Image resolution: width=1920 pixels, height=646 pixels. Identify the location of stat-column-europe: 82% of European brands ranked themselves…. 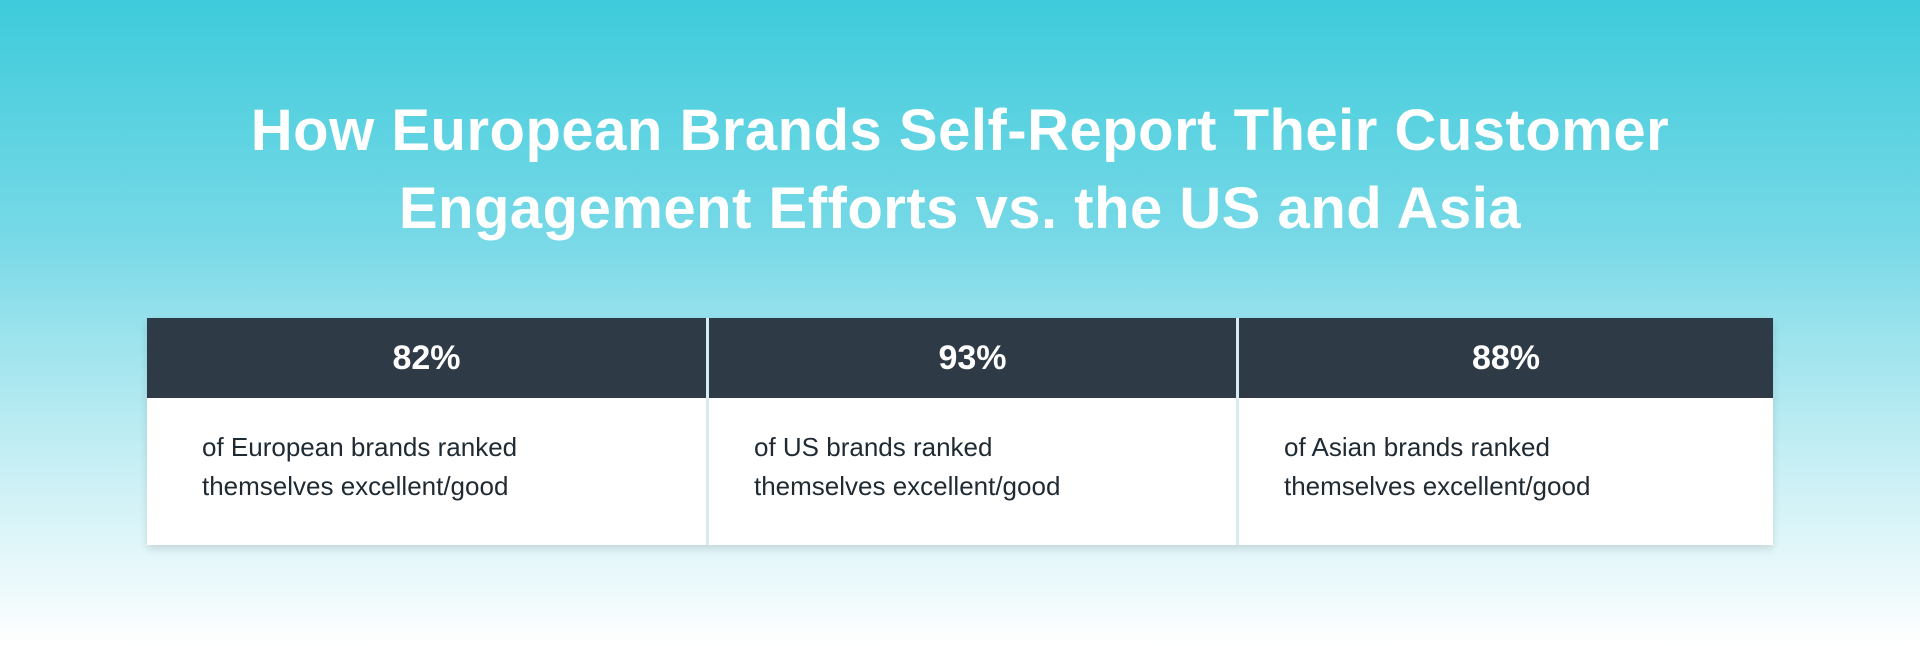
(426, 431).